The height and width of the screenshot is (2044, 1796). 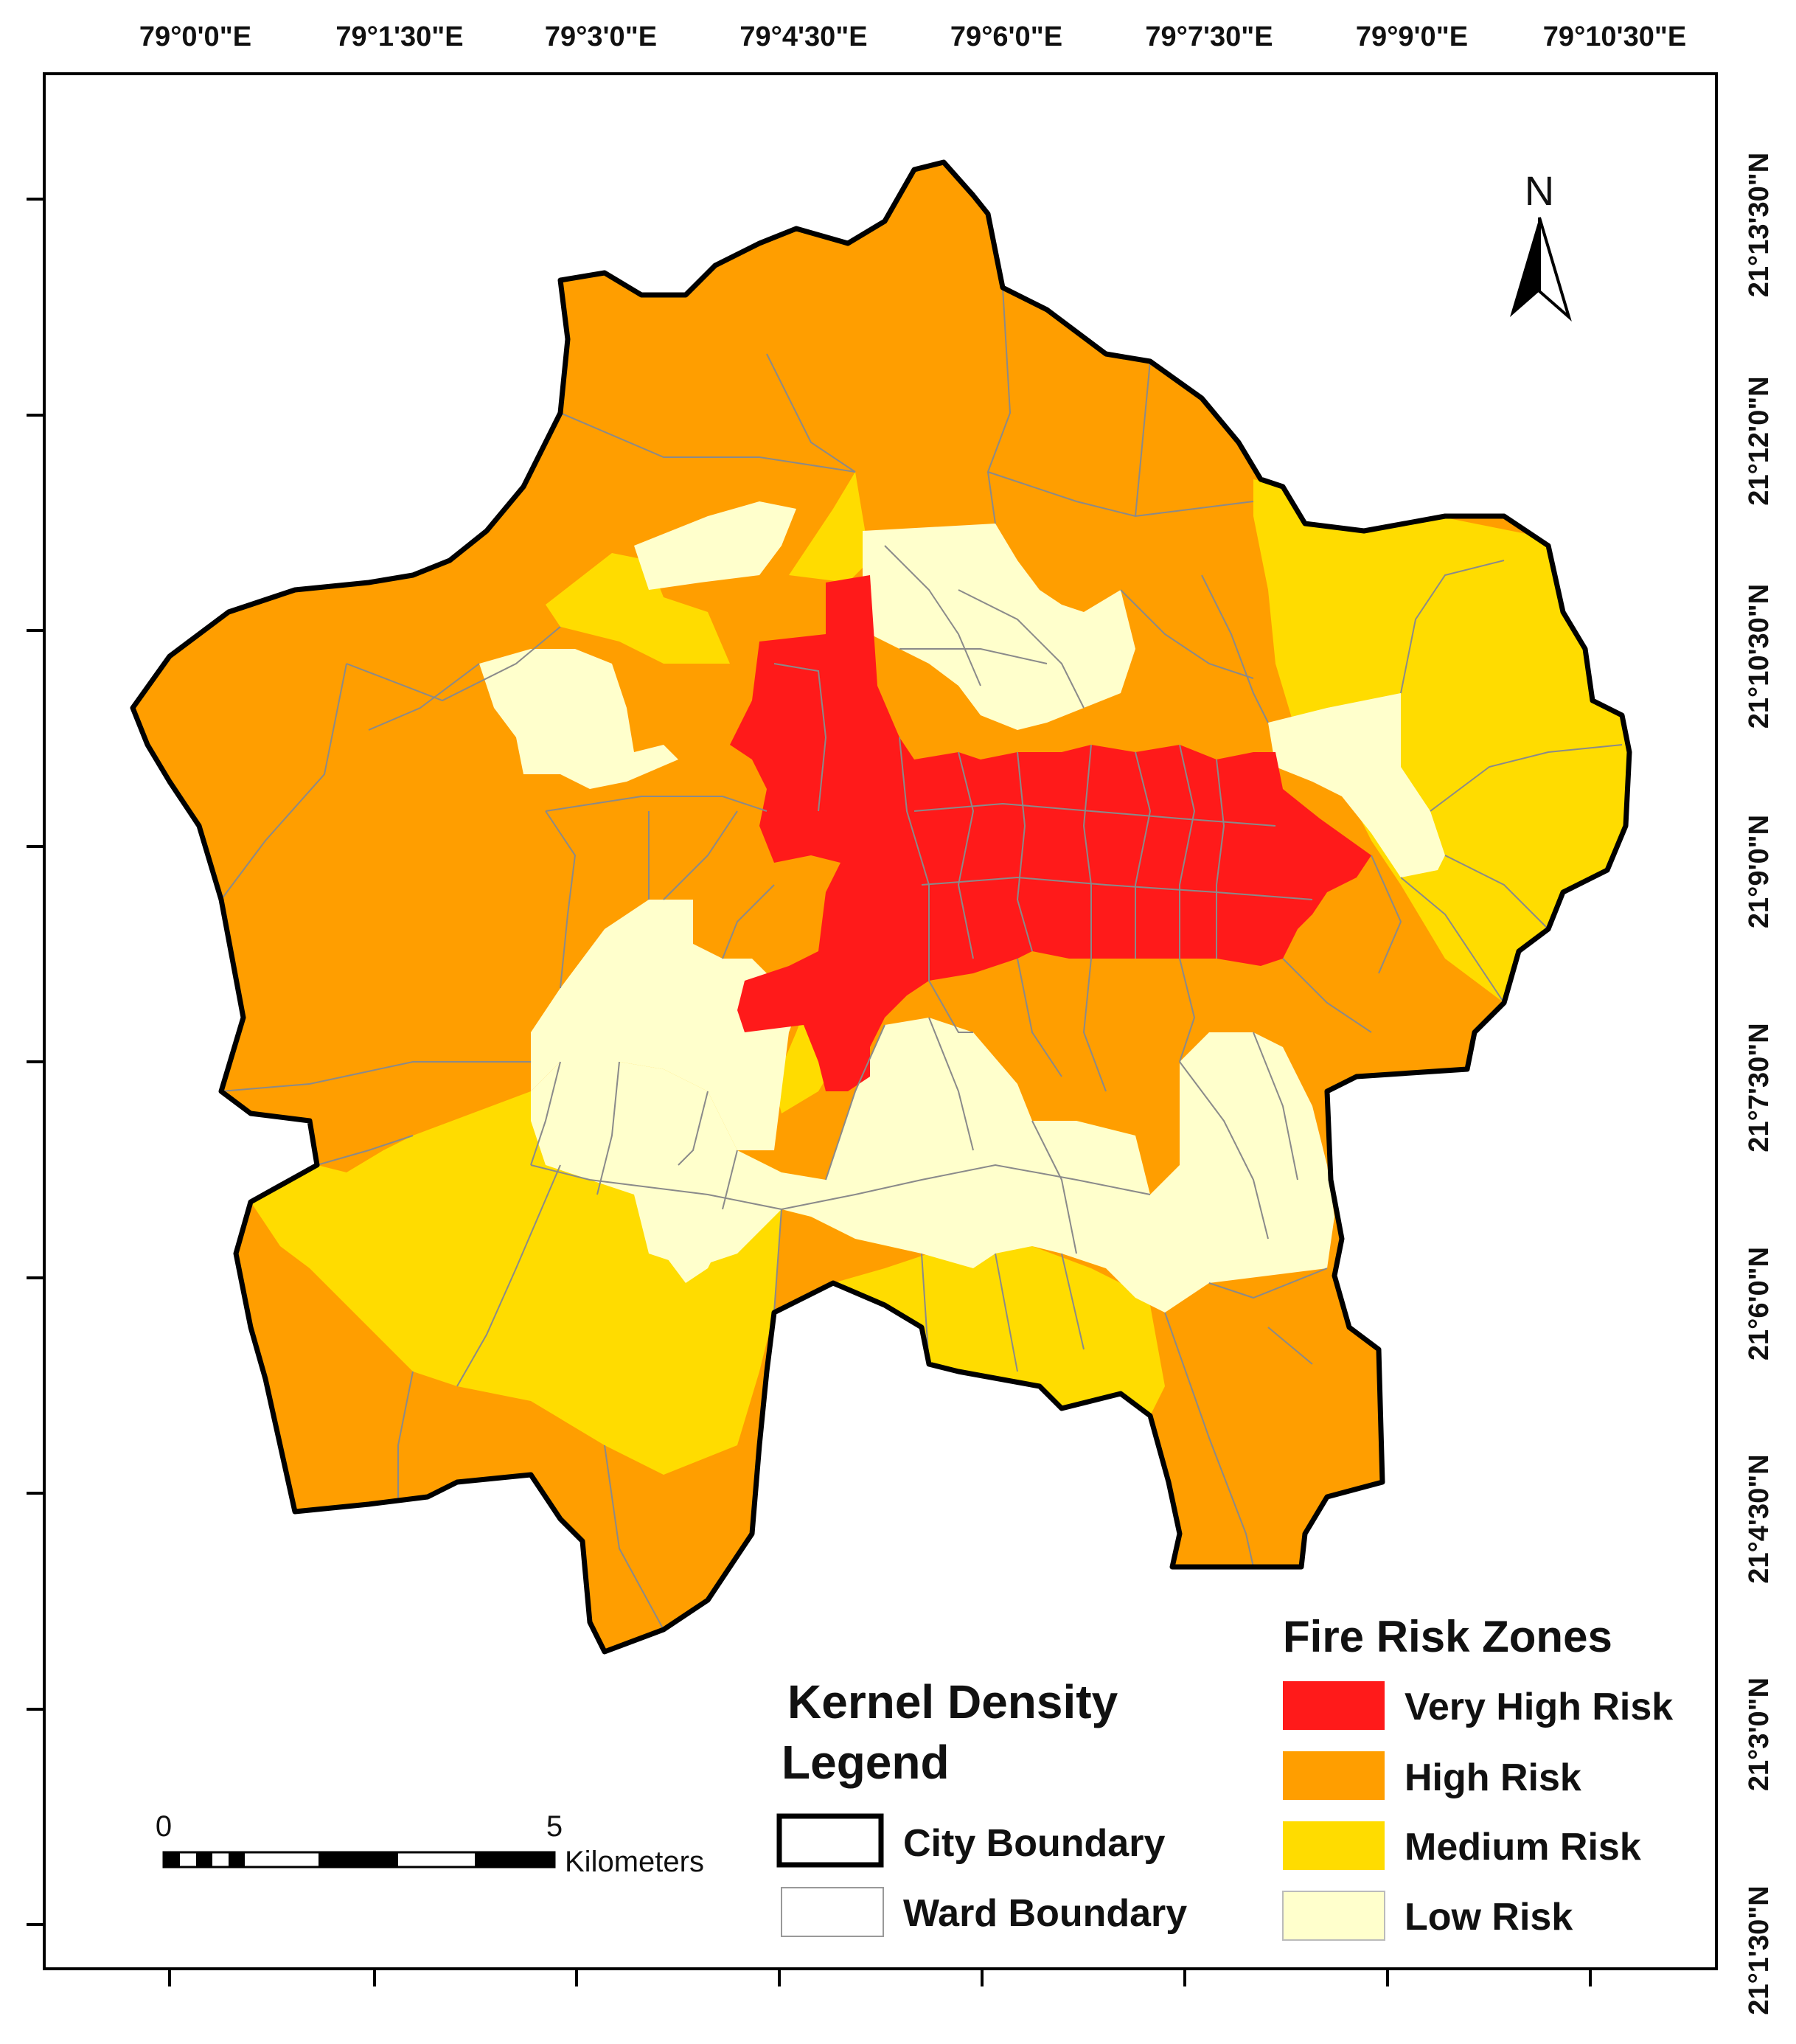 What do you see at coordinates (399, 36) in the screenshot?
I see `top-tick-label-2: 79°1'30"E` at bounding box center [399, 36].